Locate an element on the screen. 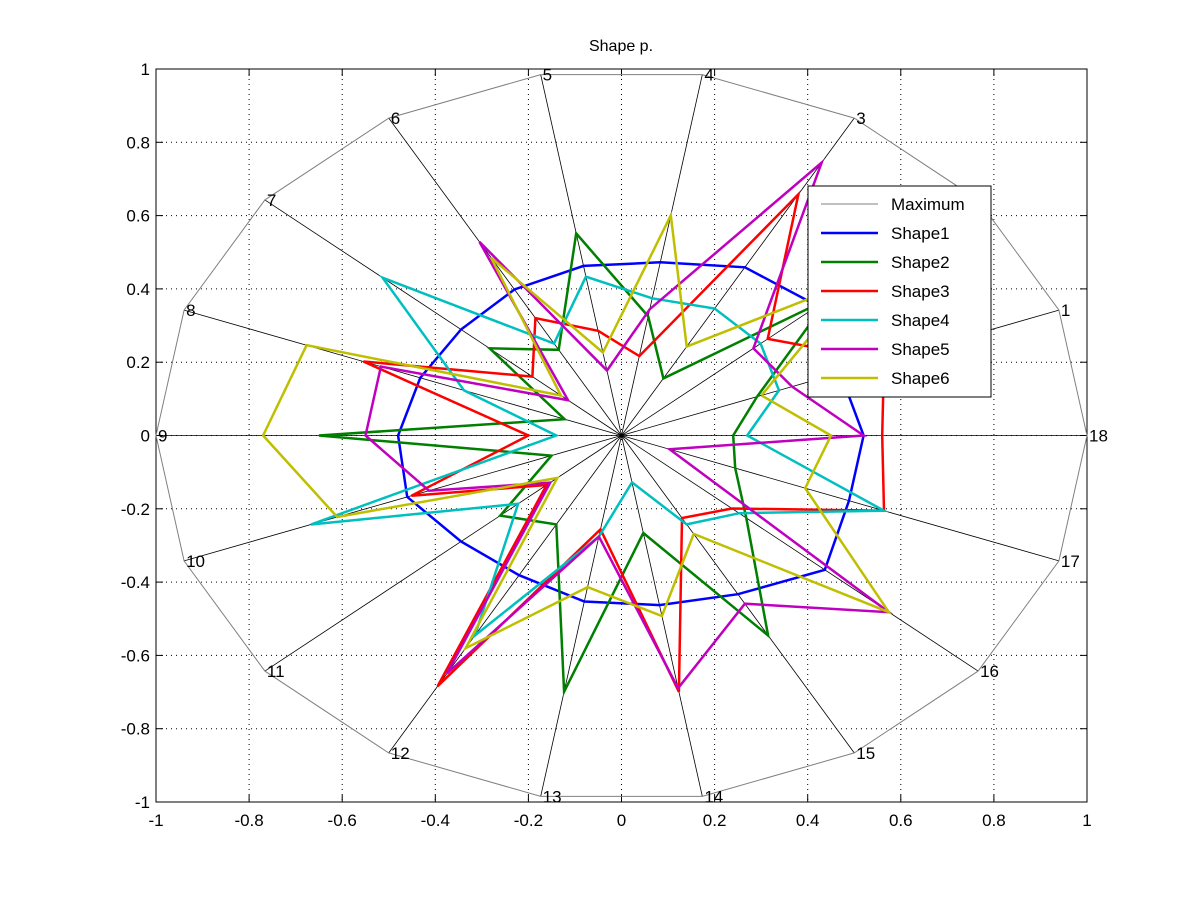 This screenshot has width=1201, height=901. legend-label: Shape6 is located at coordinates (920, 378).